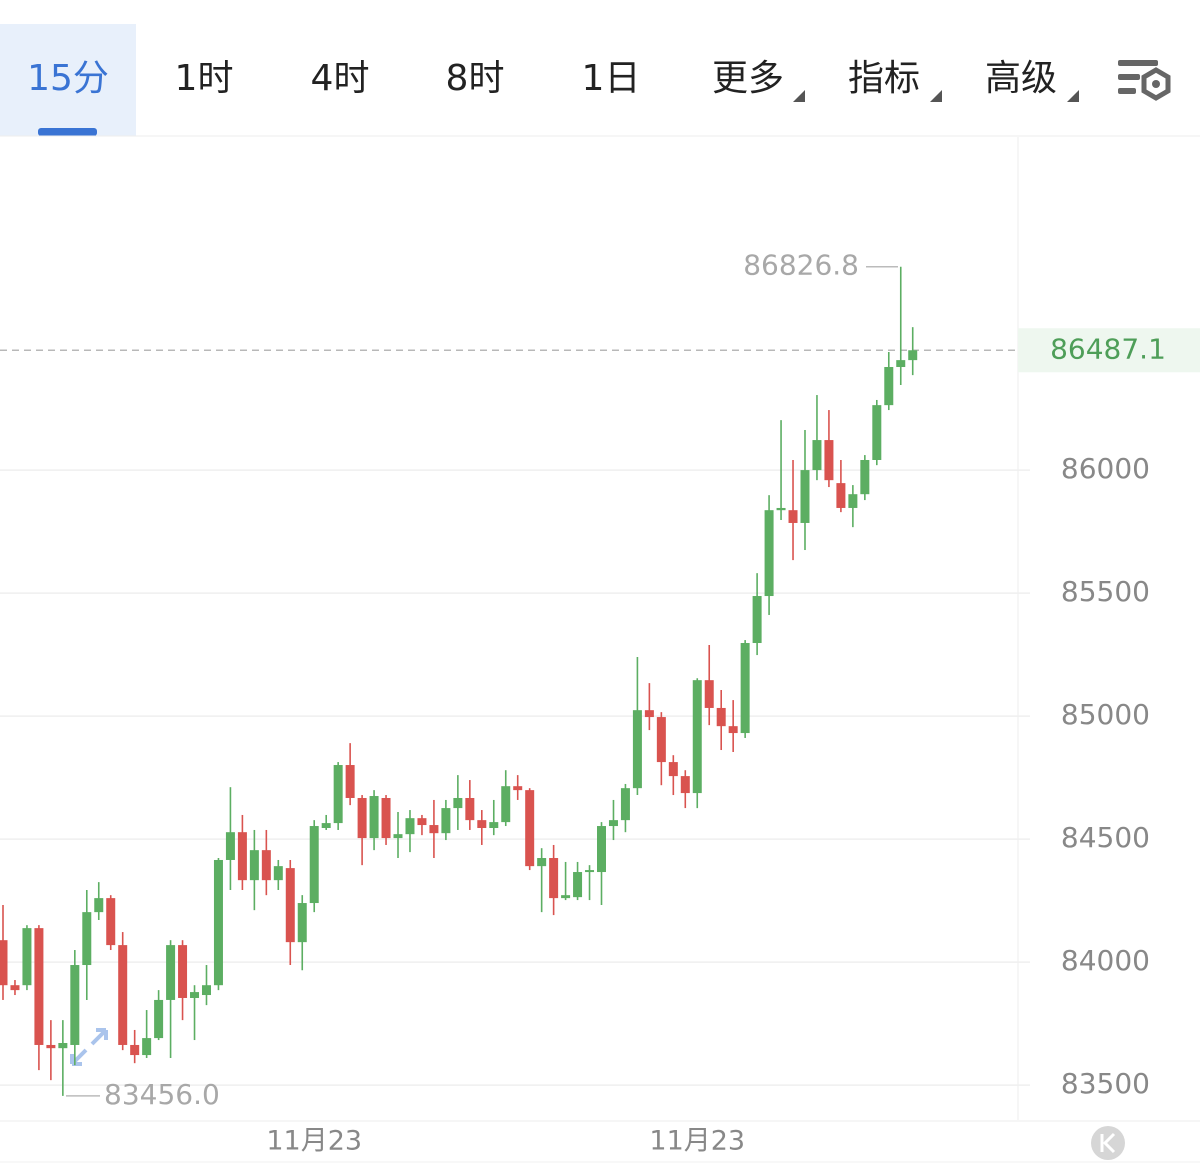  Describe the element at coordinates (1105, 837) in the screenshot. I see `y-tick-label: 84500` at that location.